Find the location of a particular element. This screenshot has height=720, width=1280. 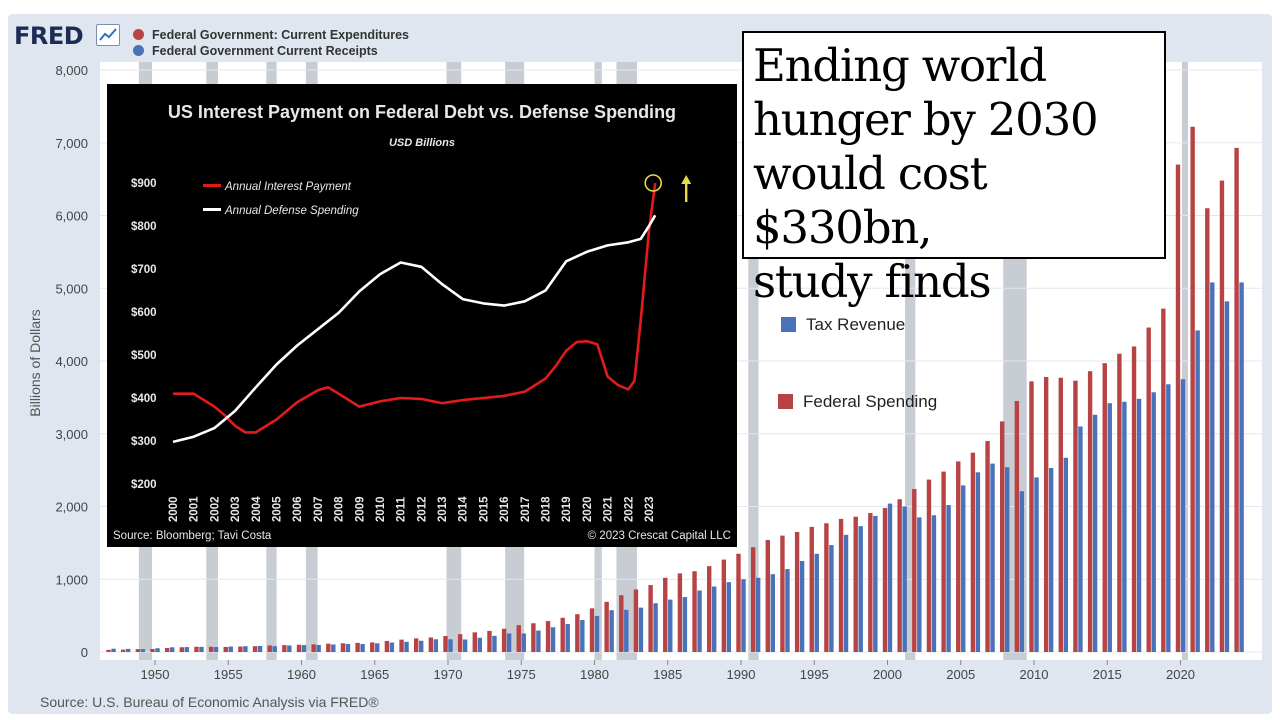

inset-x-tick-label: 2006 is located at coordinates (298, 509).